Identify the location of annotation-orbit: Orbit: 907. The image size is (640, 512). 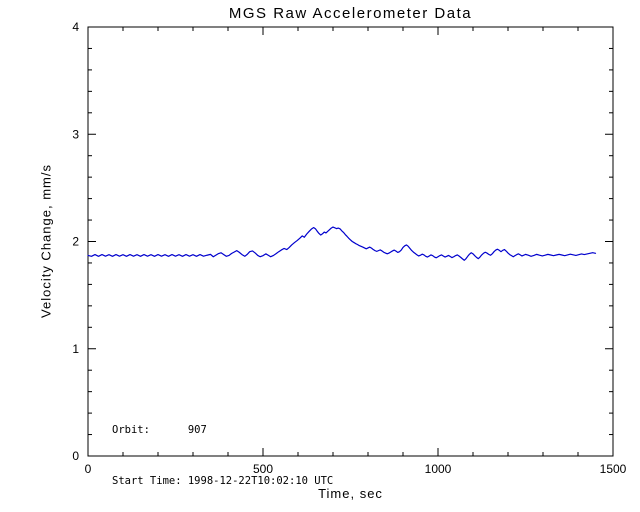
(159, 430).